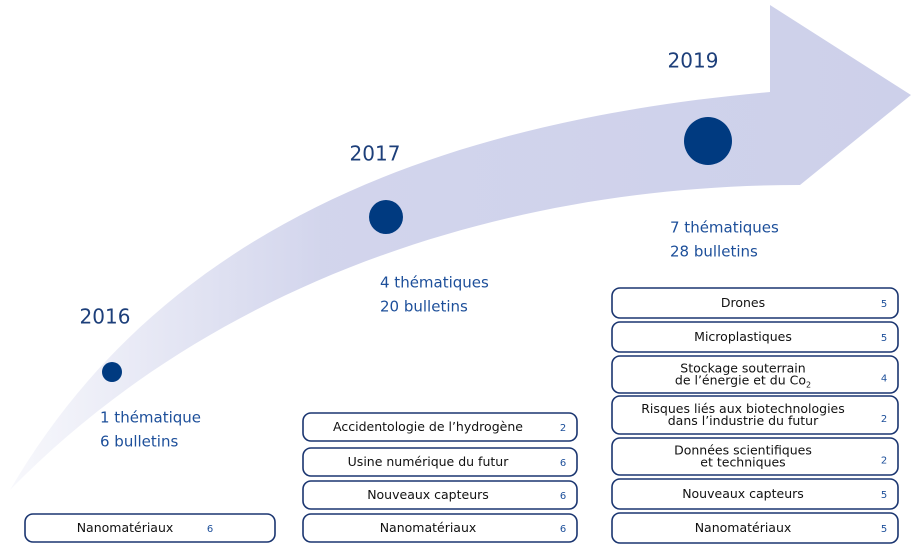 The image size is (911, 544). I want to click on topic-name: Risques liés aux biotechnologies, so click(743, 408).